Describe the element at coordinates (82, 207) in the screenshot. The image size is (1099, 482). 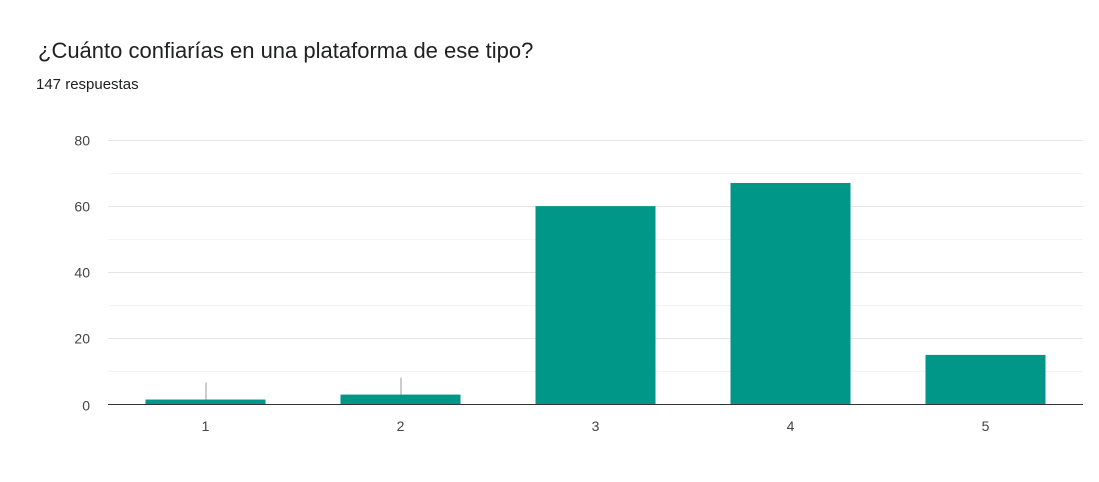
I see `y-tick-label: 60` at that location.